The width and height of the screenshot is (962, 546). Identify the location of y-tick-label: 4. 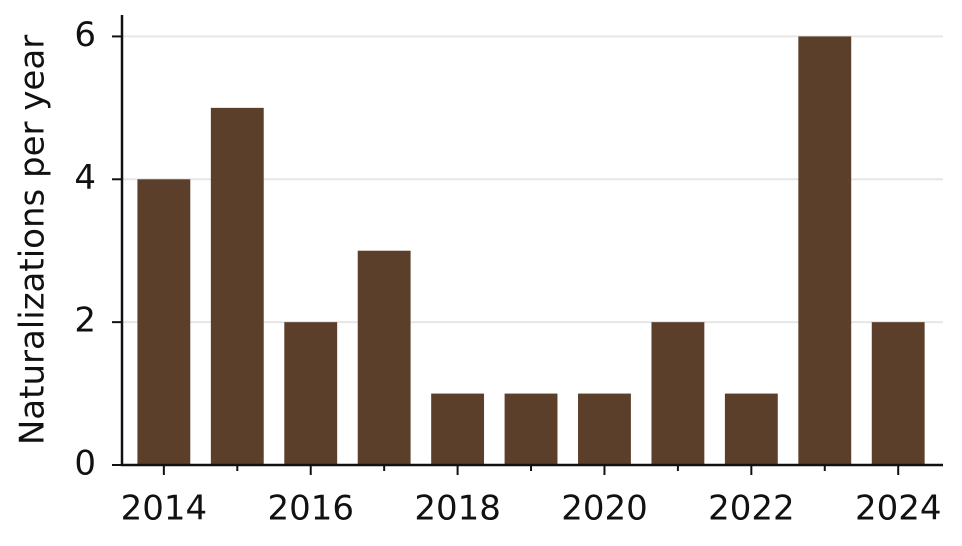
(85, 178).